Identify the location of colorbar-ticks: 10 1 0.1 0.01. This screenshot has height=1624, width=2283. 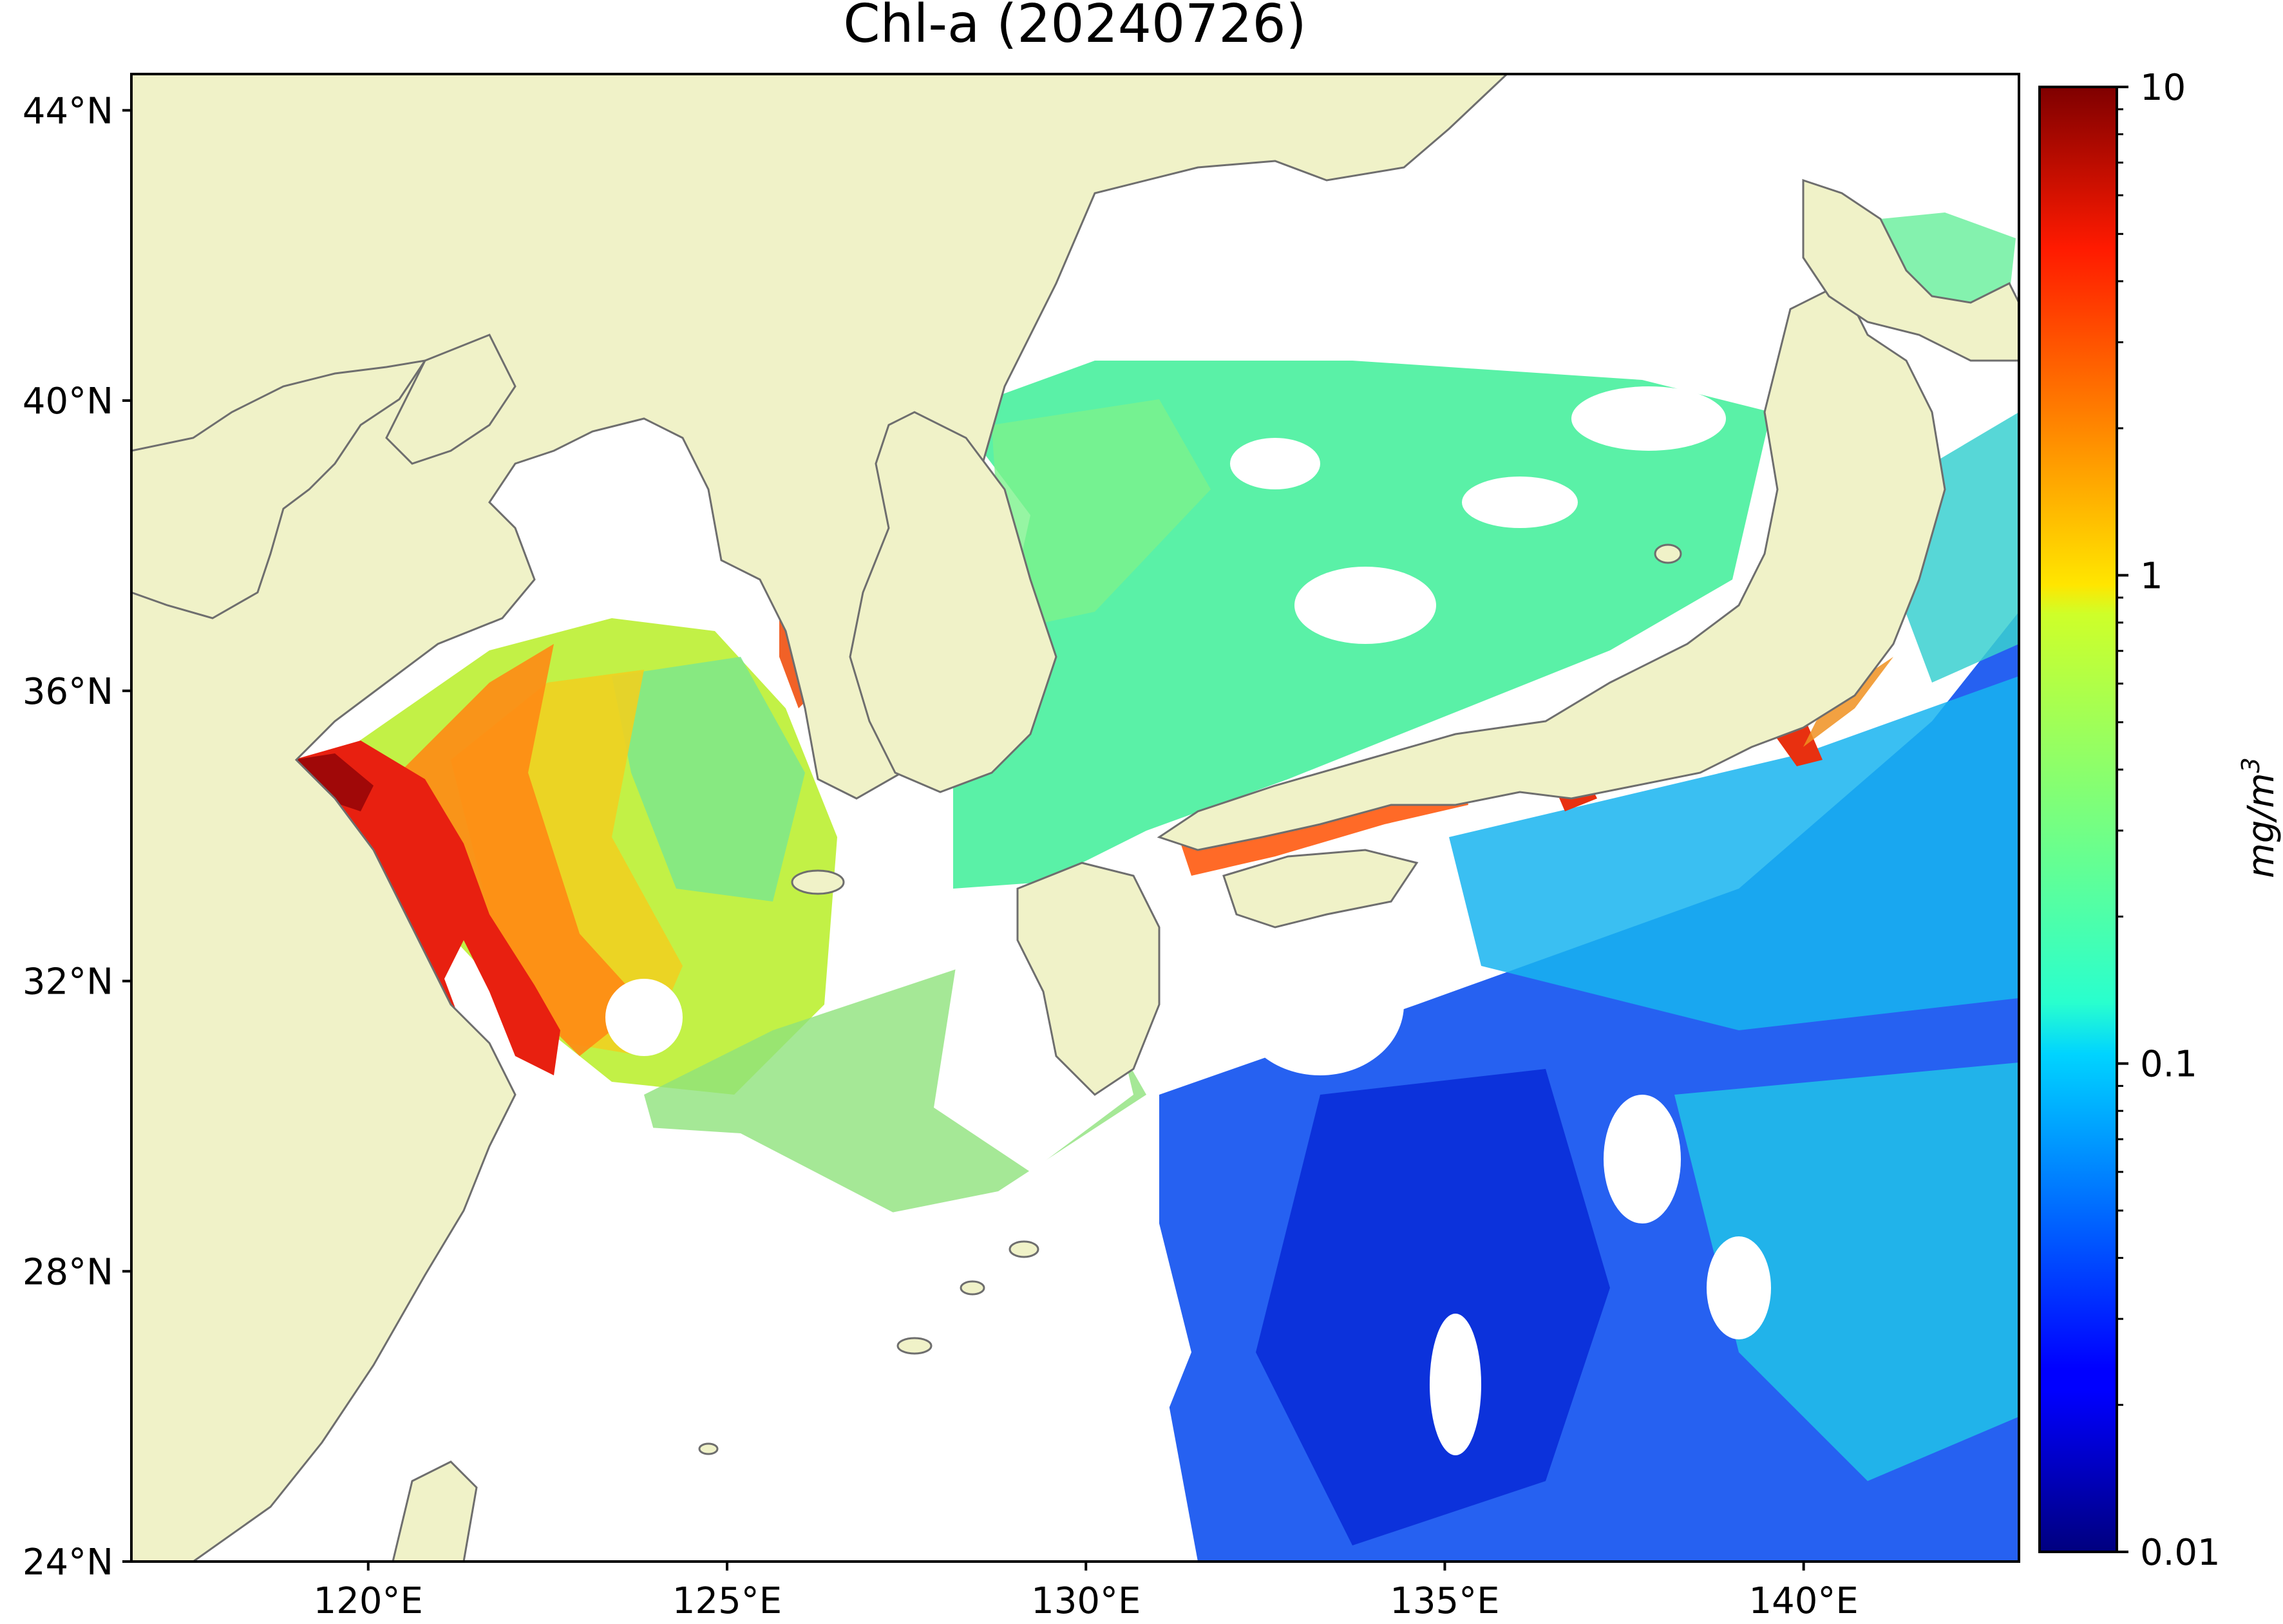
(2169, 821).